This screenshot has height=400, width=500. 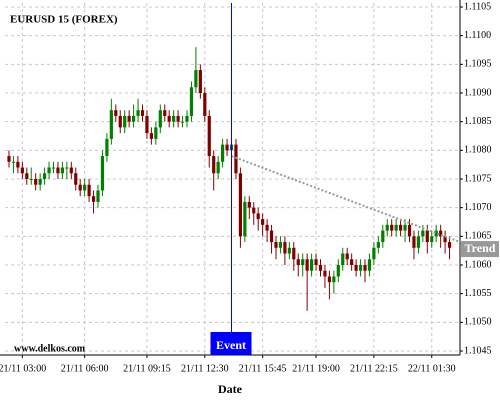 What do you see at coordinates (477, 35) in the screenshot?
I see `y-tick-label: 1.1100` at bounding box center [477, 35].